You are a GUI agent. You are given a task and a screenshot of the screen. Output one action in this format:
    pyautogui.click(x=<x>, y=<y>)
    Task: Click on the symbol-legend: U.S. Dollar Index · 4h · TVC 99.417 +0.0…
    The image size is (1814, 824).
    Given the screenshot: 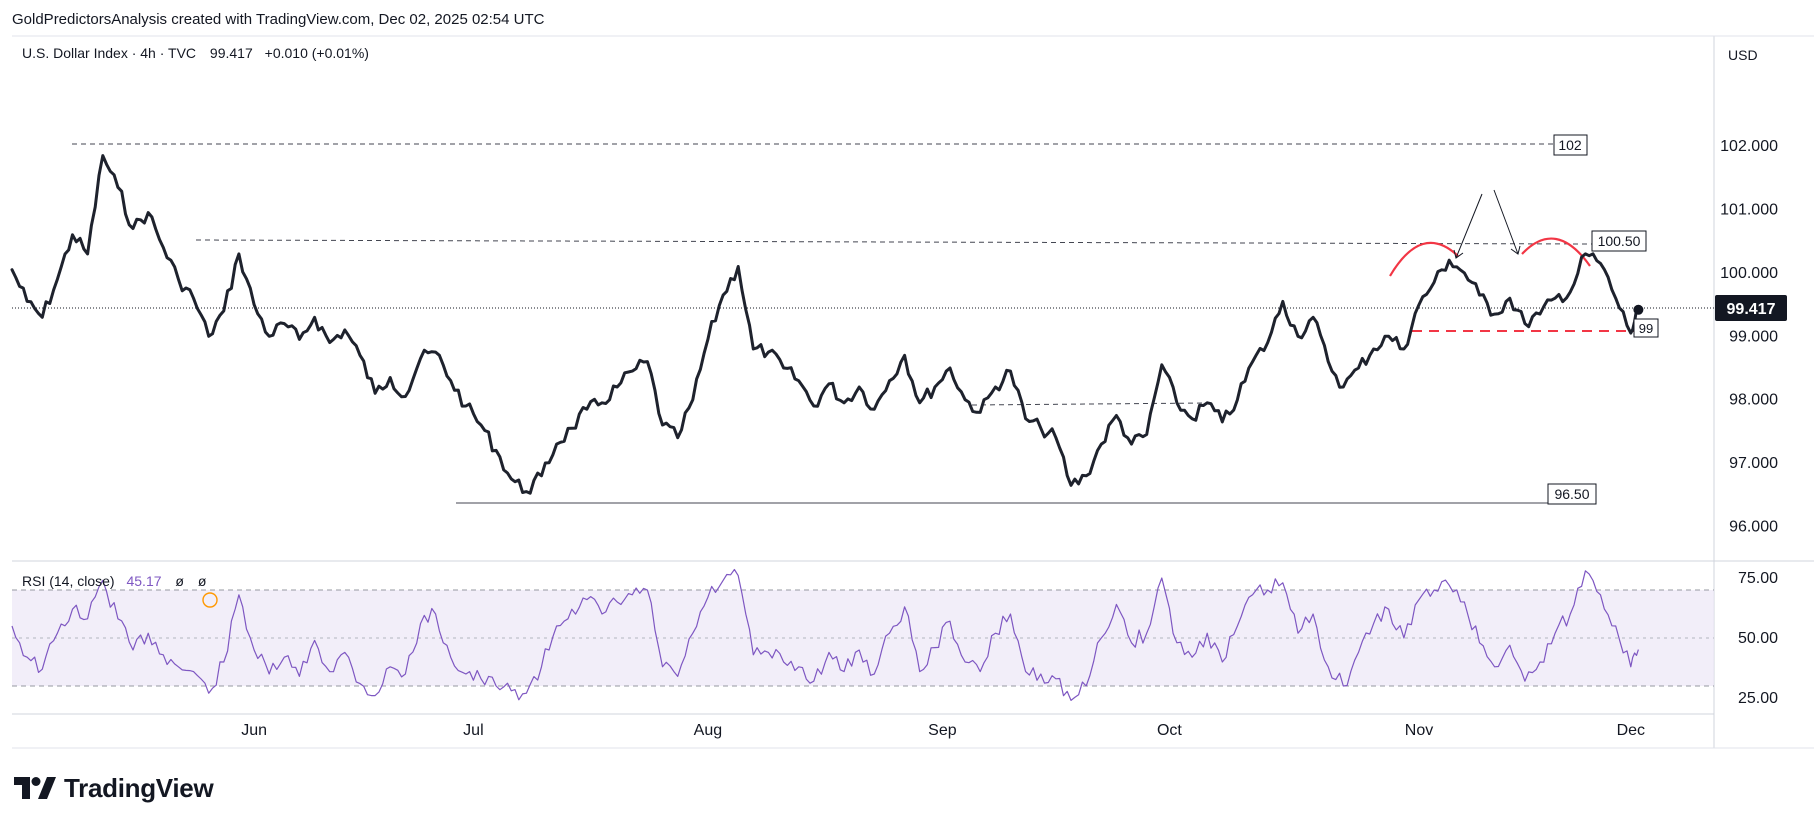 What is the action you would take?
    pyautogui.click(x=195, y=53)
    